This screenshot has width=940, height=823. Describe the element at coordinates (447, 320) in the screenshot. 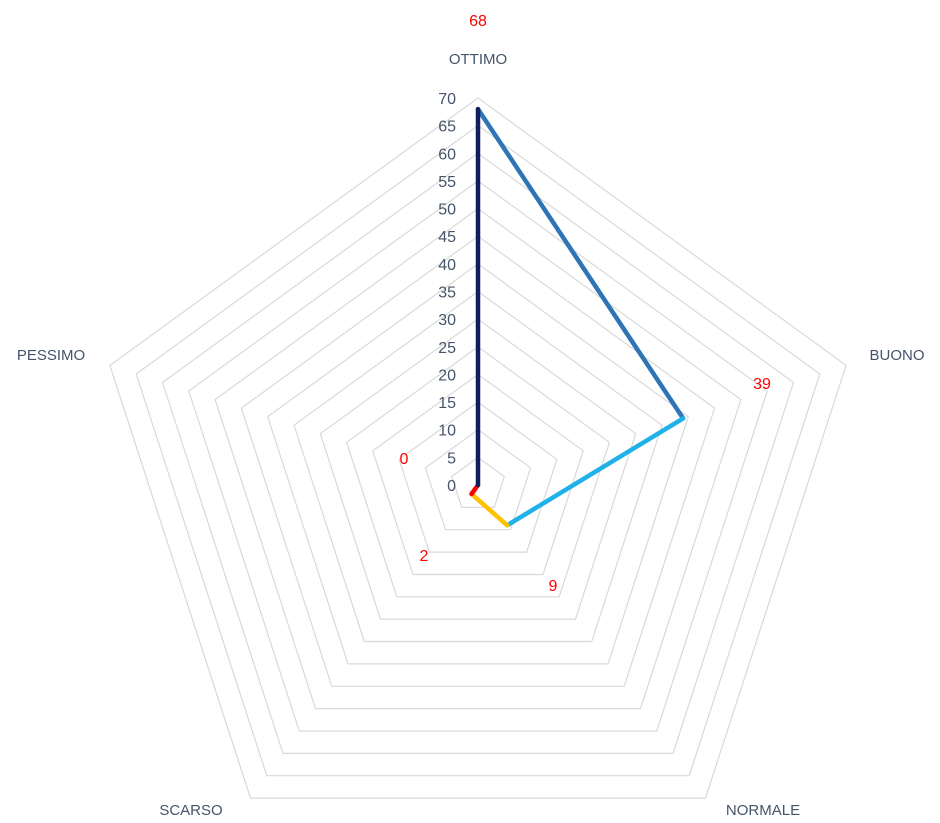

I see `tick-label-30: 30` at that location.